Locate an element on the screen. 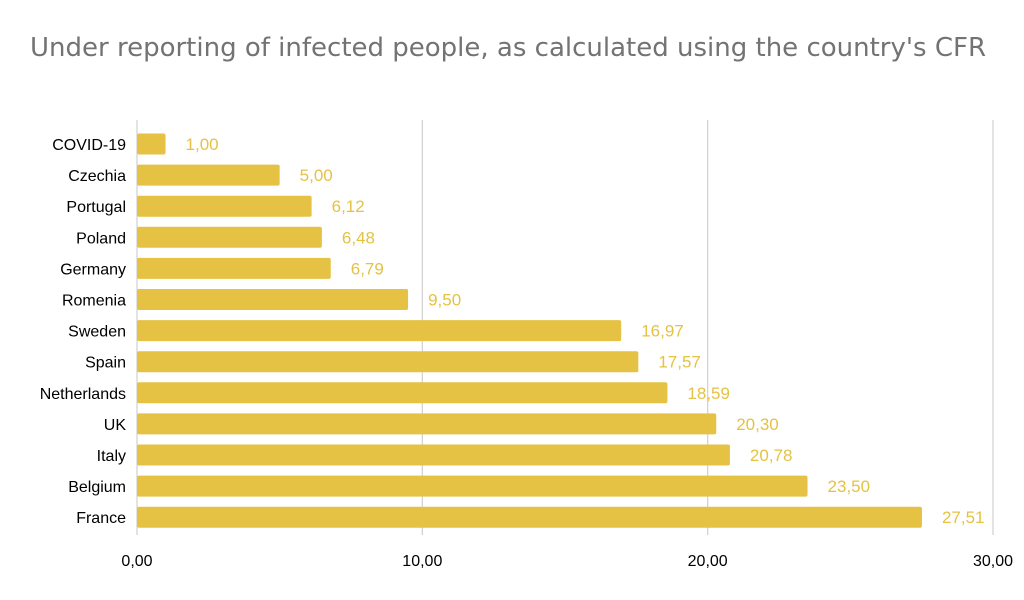 Image resolution: width=1024 pixels, height=600 pixels. data-label: 20,78 is located at coordinates (771, 455).